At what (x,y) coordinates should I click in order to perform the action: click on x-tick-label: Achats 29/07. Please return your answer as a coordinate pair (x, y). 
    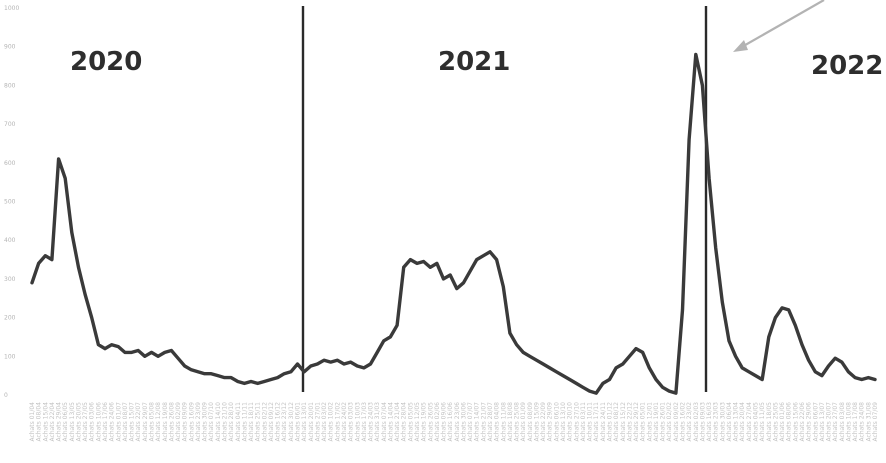
    Looking at the image, I should click on (145, 422).